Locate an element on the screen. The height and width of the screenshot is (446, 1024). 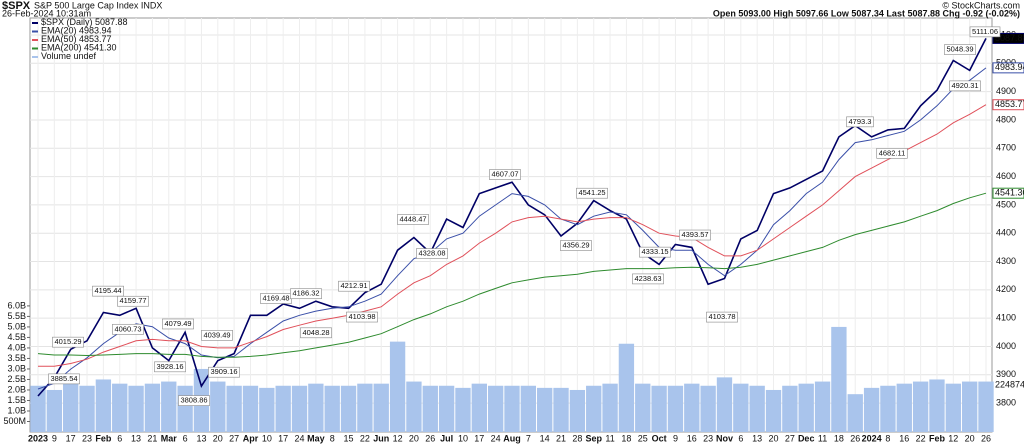
price-annotation: 4103.78 is located at coordinates (721, 316).